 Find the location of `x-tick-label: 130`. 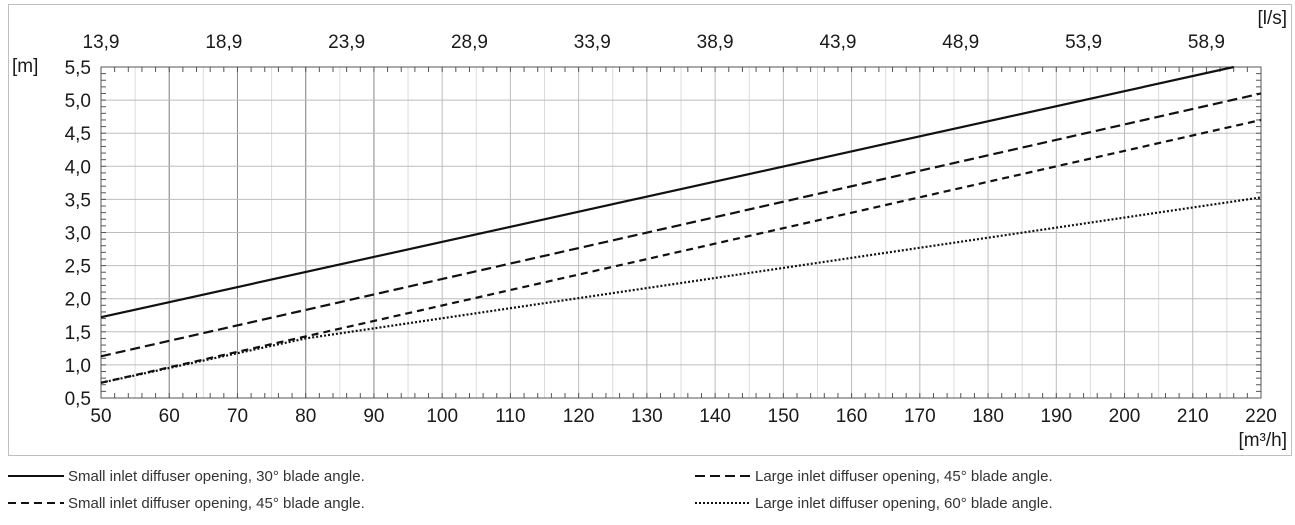

x-tick-label: 130 is located at coordinates (647, 416).